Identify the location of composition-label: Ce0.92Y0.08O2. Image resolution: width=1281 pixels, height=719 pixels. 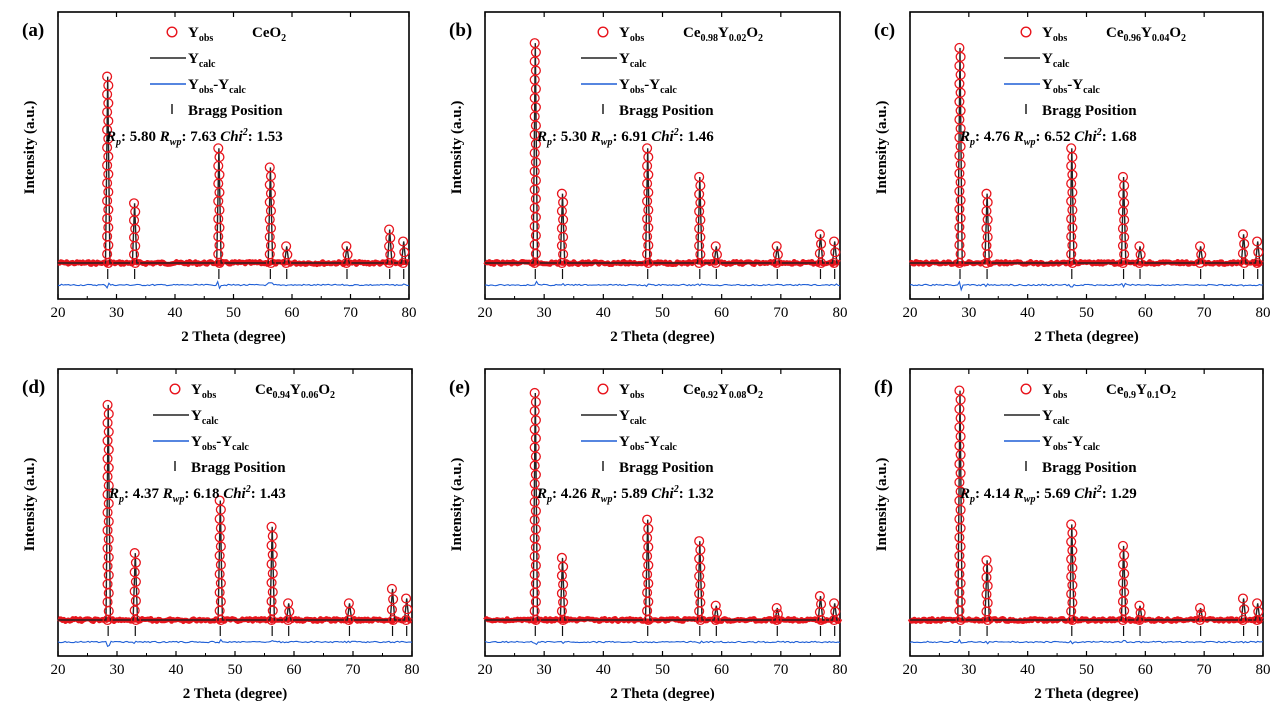
(723, 391).